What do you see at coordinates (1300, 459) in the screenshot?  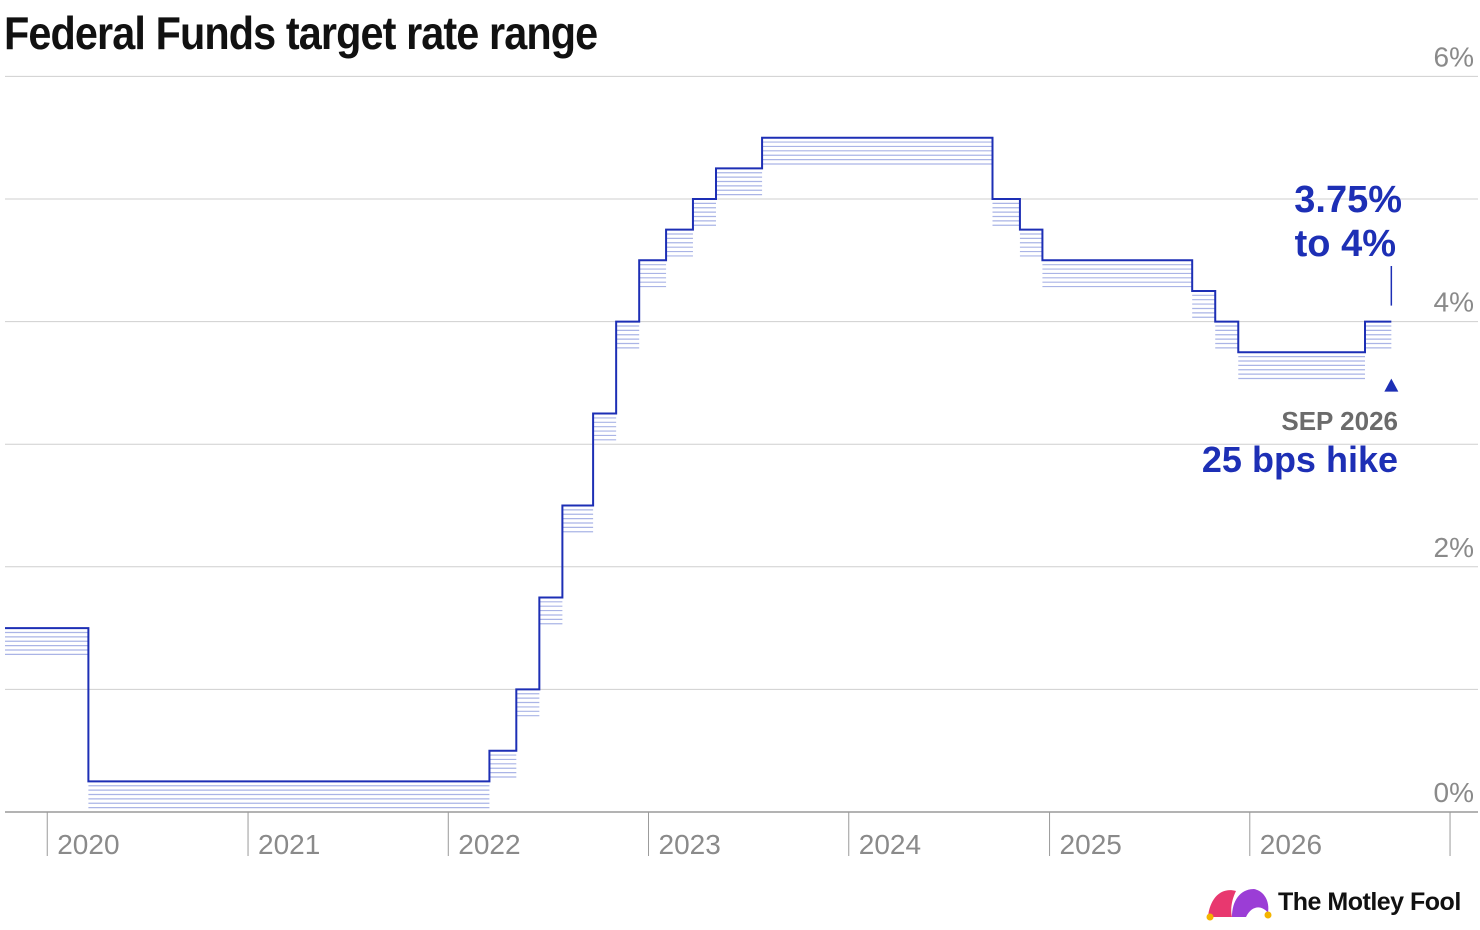 I see `annotation-event-label: 25 bps hike` at bounding box center [1300, 459].